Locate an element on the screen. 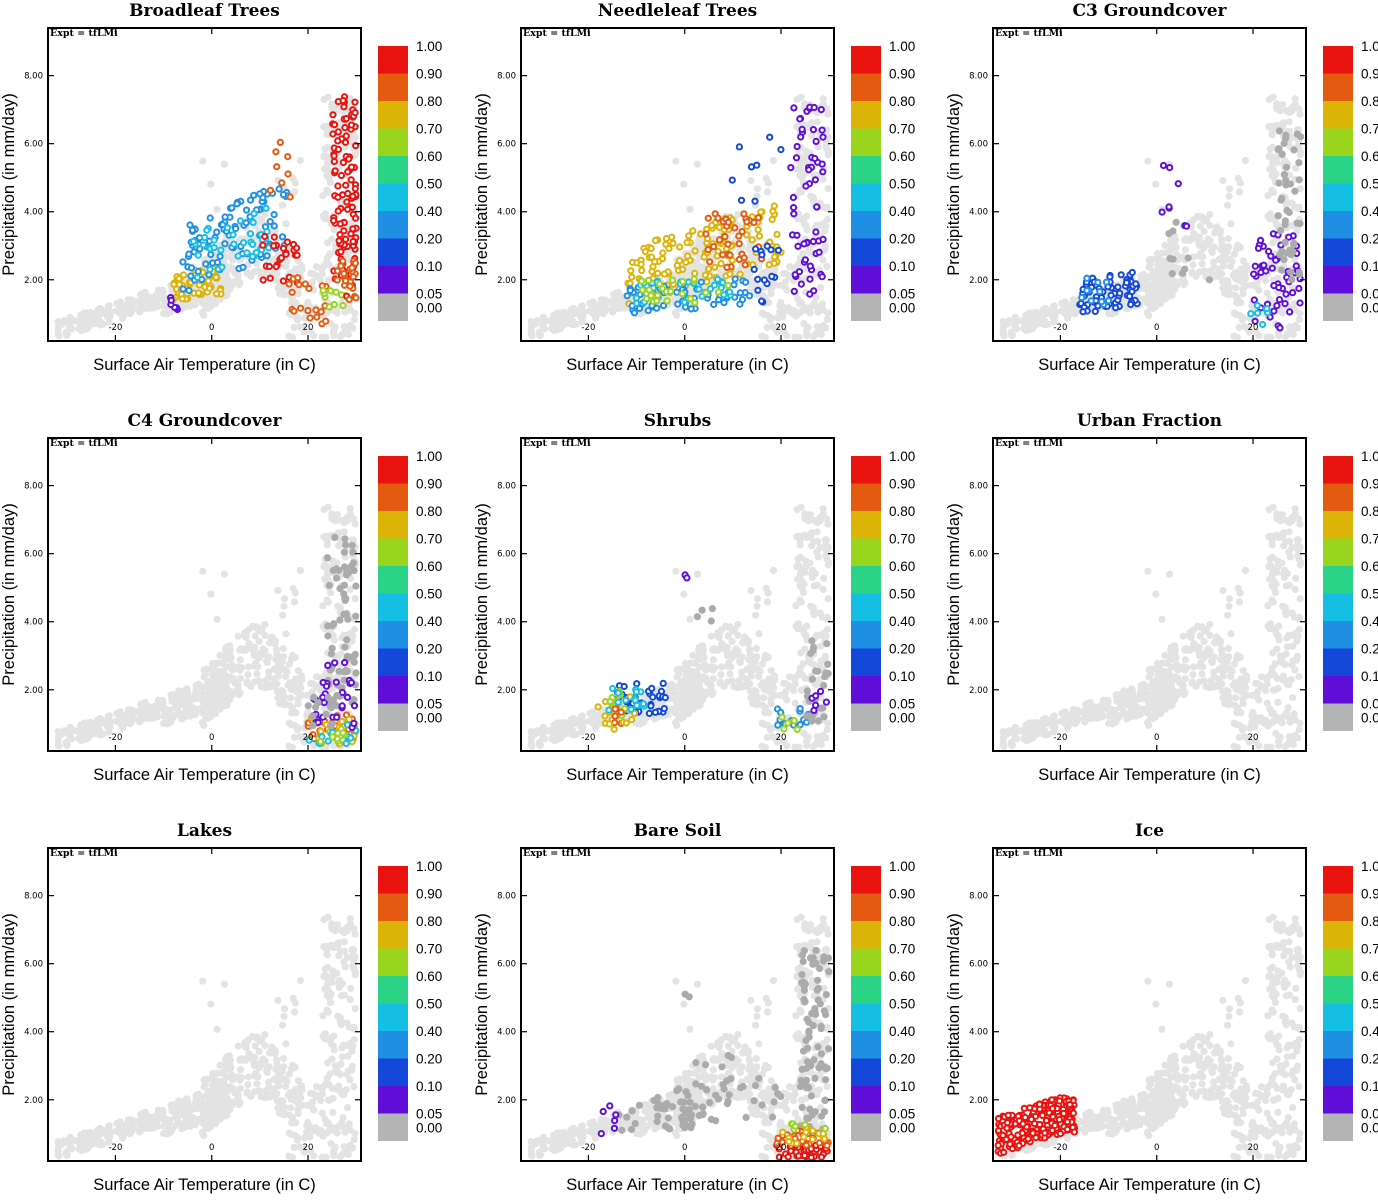 This screenshot has height=1200, width=1378. colorbar-label: 0.20 is located at coordinates (429, 239).